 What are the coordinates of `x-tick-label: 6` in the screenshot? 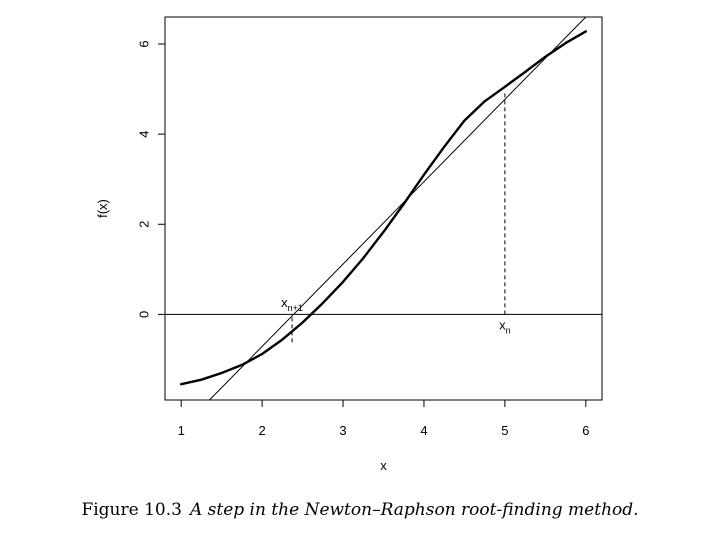 It's located at (585, 430).